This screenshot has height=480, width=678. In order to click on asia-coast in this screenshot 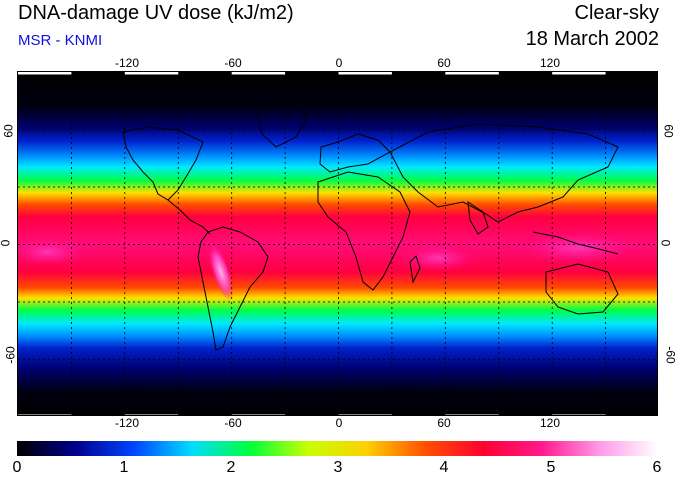, I will do `click(504, 173)`.